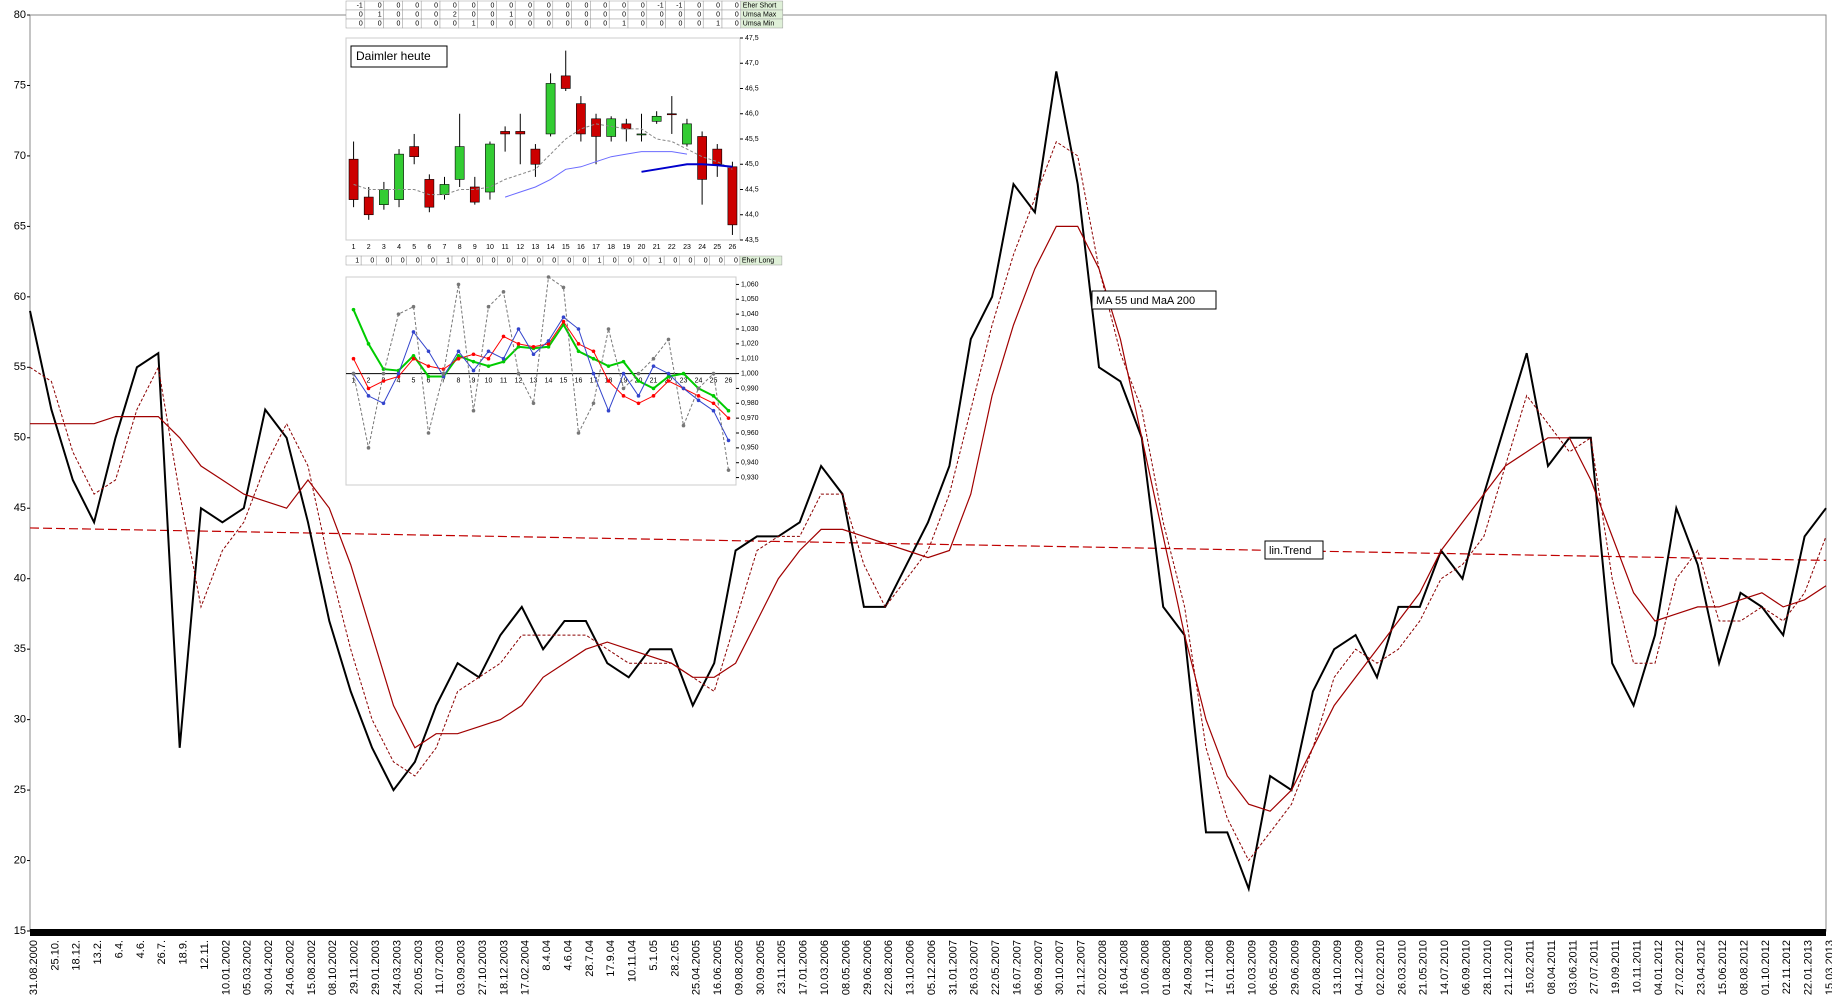 The image size is (1832, 1001). Describe the element at coordinates (1509, 967) in the screenshot. I see `x-tick-label: 21.12.2010` at that location.